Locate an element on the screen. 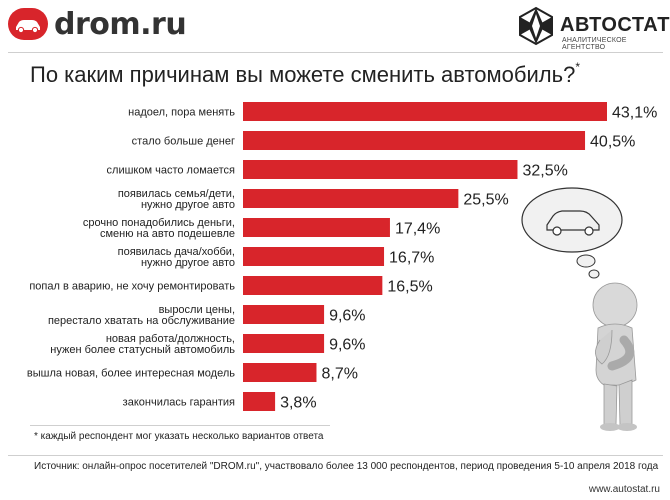 The image size is (670, 500). value-label-5: 17,4% is located at coordinates (417, 229).